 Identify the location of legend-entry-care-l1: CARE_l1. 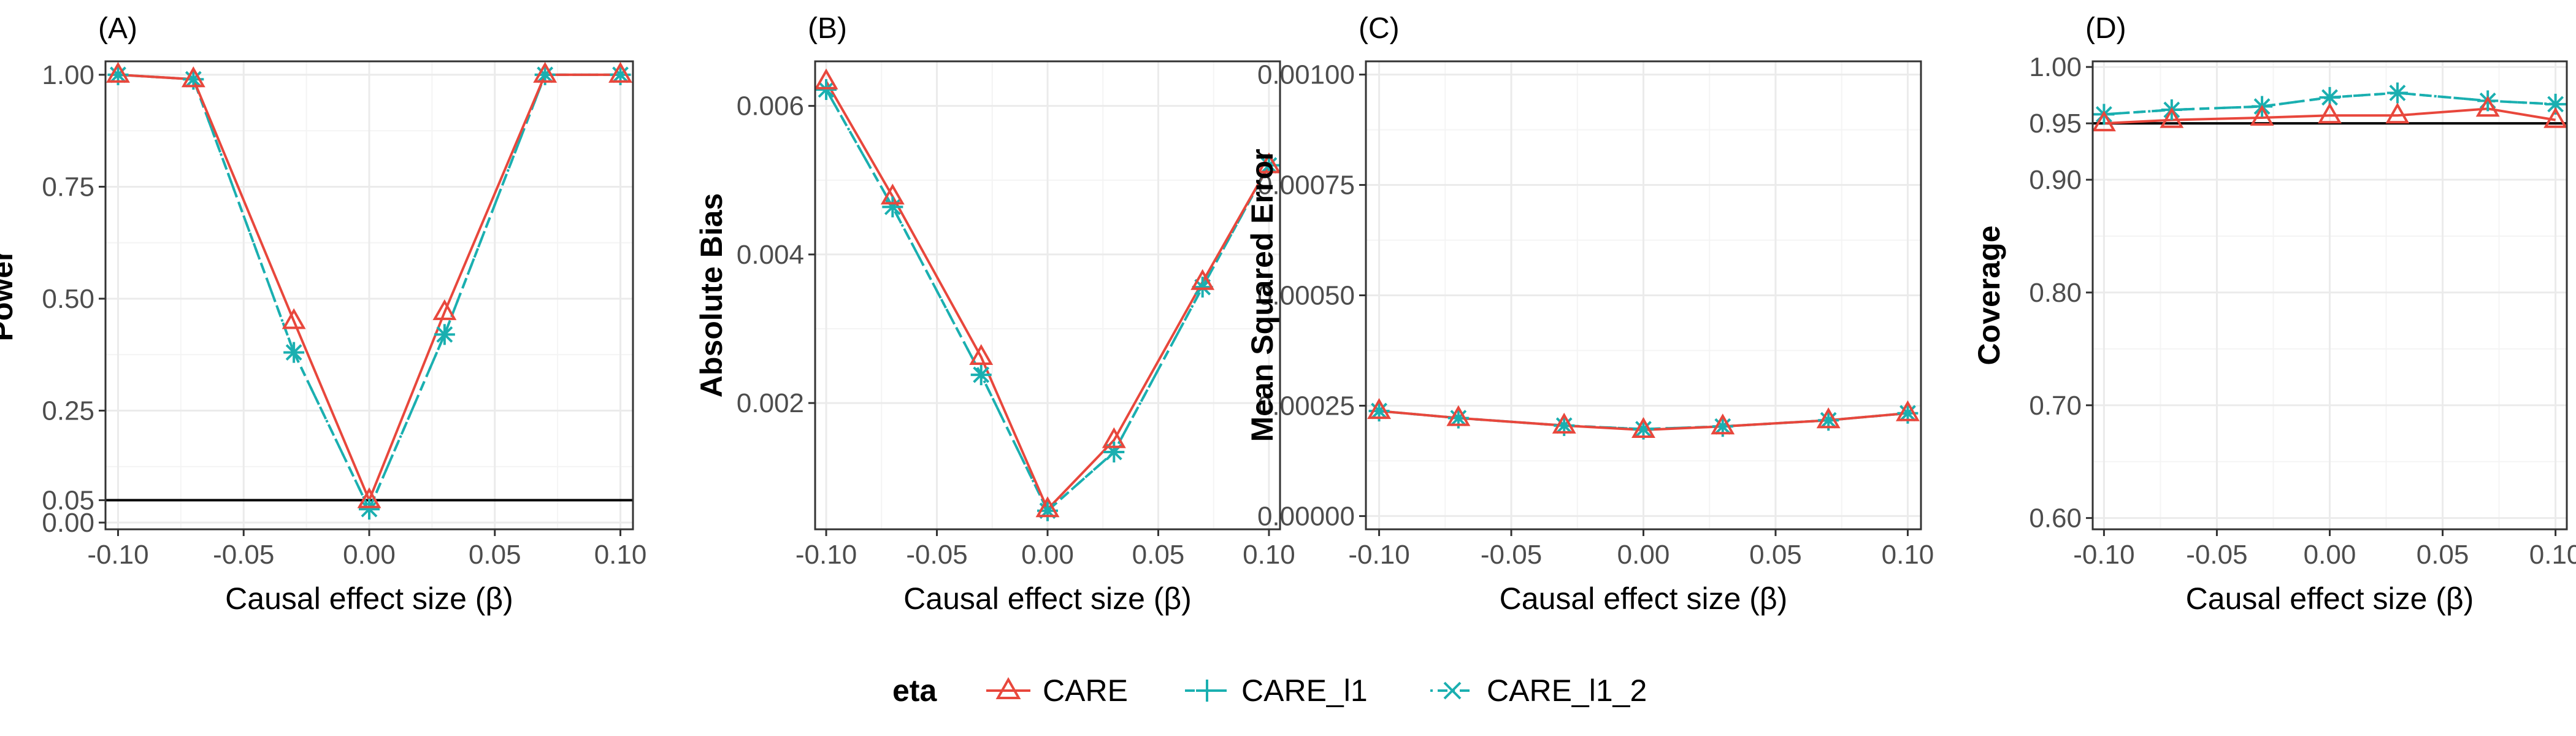
(1276, 690).